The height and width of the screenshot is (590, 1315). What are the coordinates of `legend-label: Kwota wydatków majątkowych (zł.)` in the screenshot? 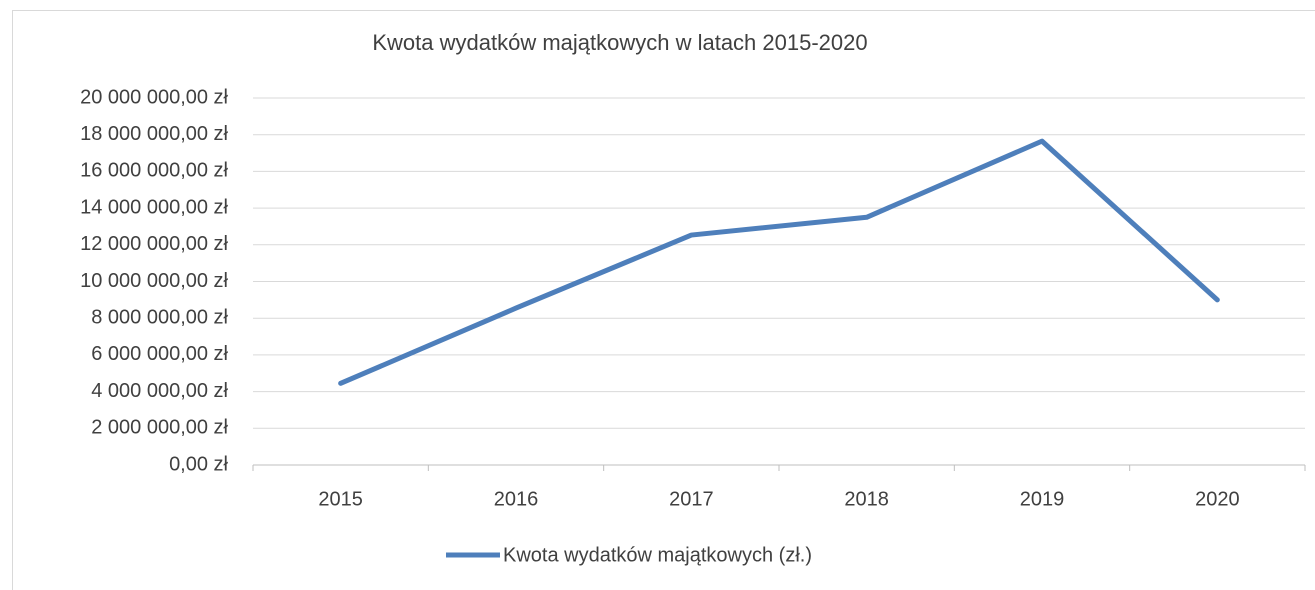 It's located at (657, 555).